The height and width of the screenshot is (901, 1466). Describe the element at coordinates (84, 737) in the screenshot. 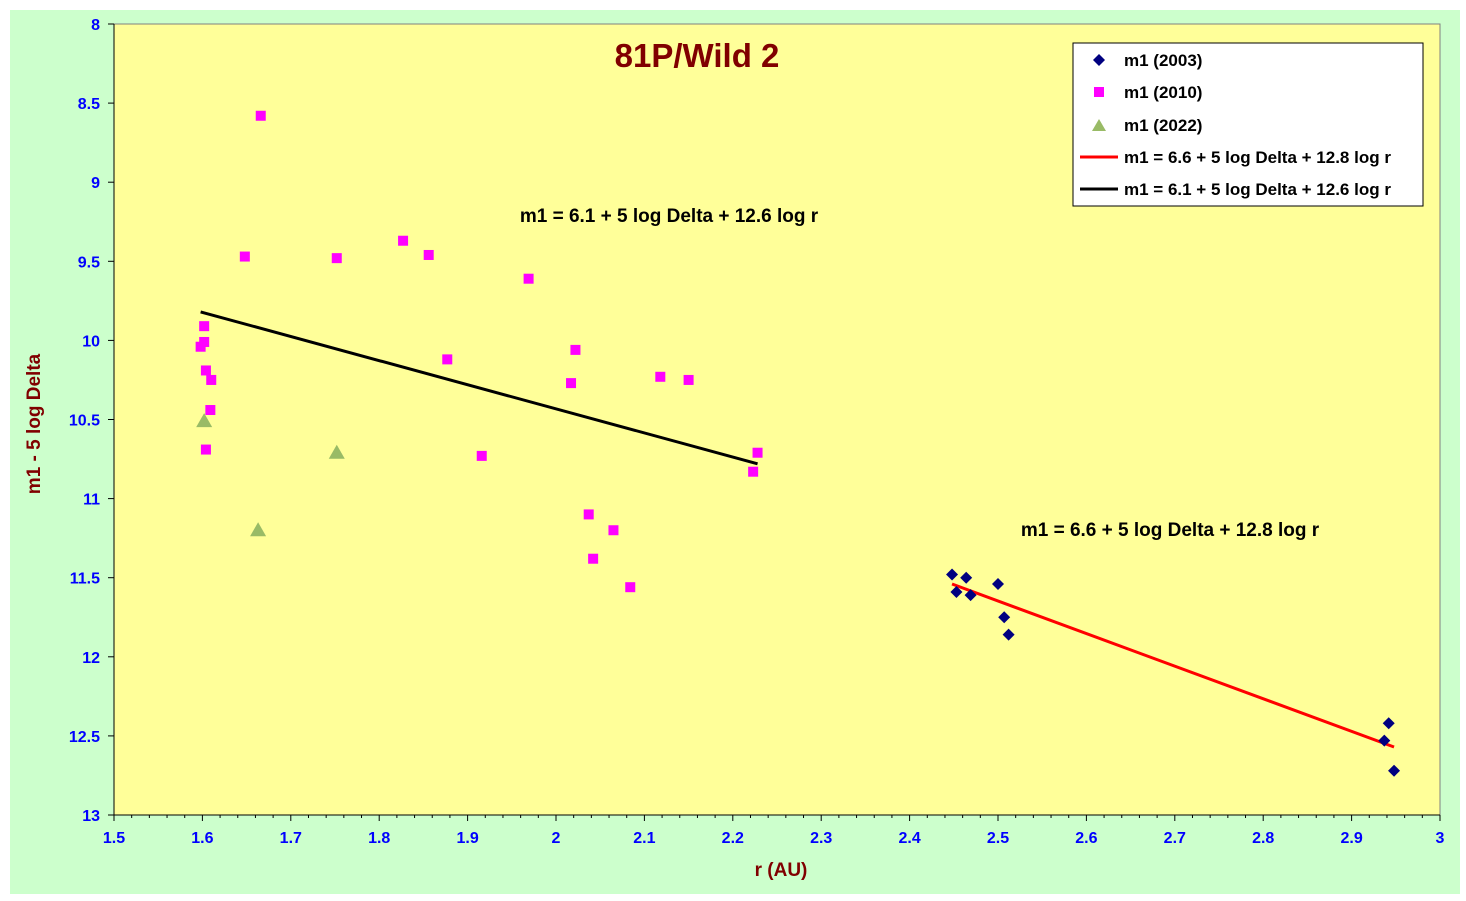

I see `y-tick-label: 12.5` at that location.